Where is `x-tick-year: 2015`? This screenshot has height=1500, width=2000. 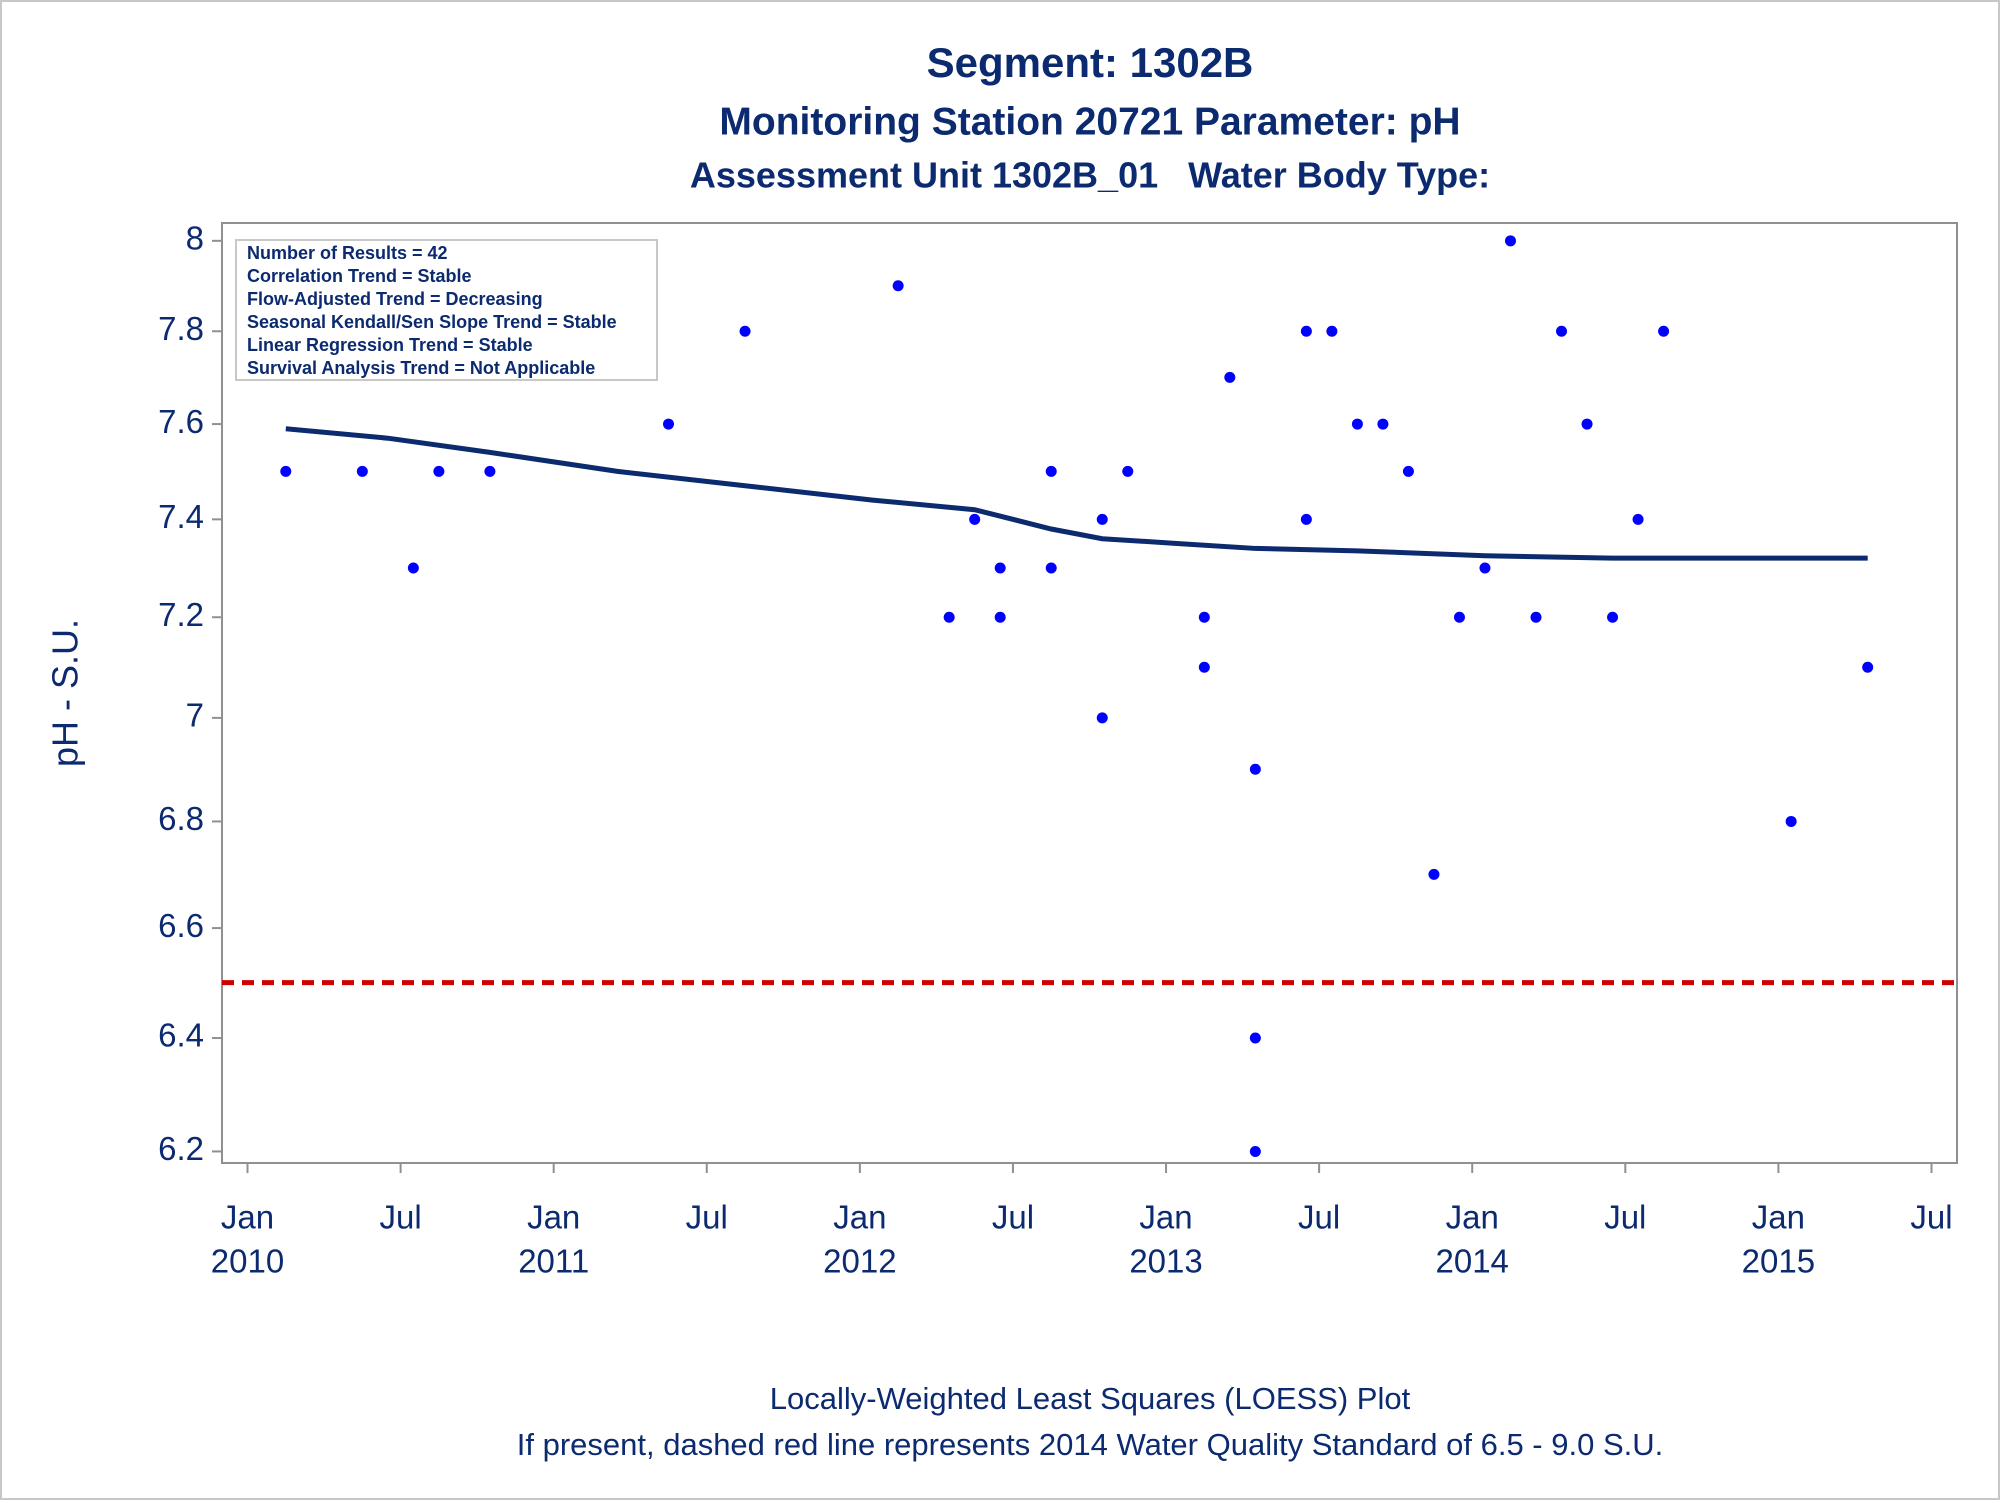
x-tick-year: 2015 is located at coordinates (1778, 1261).